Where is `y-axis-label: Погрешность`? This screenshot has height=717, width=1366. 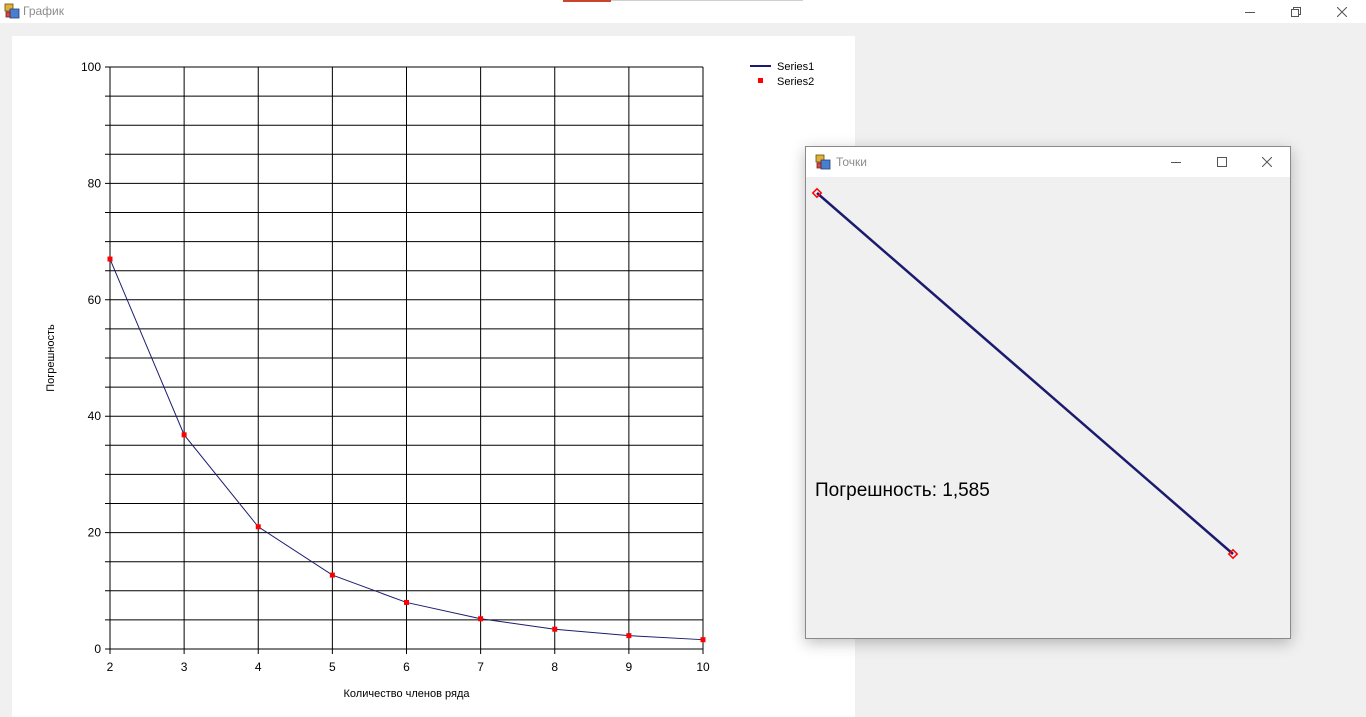 y-axis-label: Погрешность is located at coordinates (51, 358).